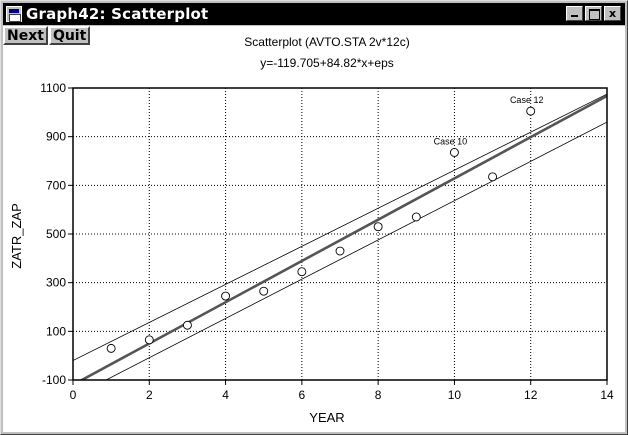 The height and width of the screenshot is (435, 628). I want to click on point-label: Case 10, so click(451, 141).